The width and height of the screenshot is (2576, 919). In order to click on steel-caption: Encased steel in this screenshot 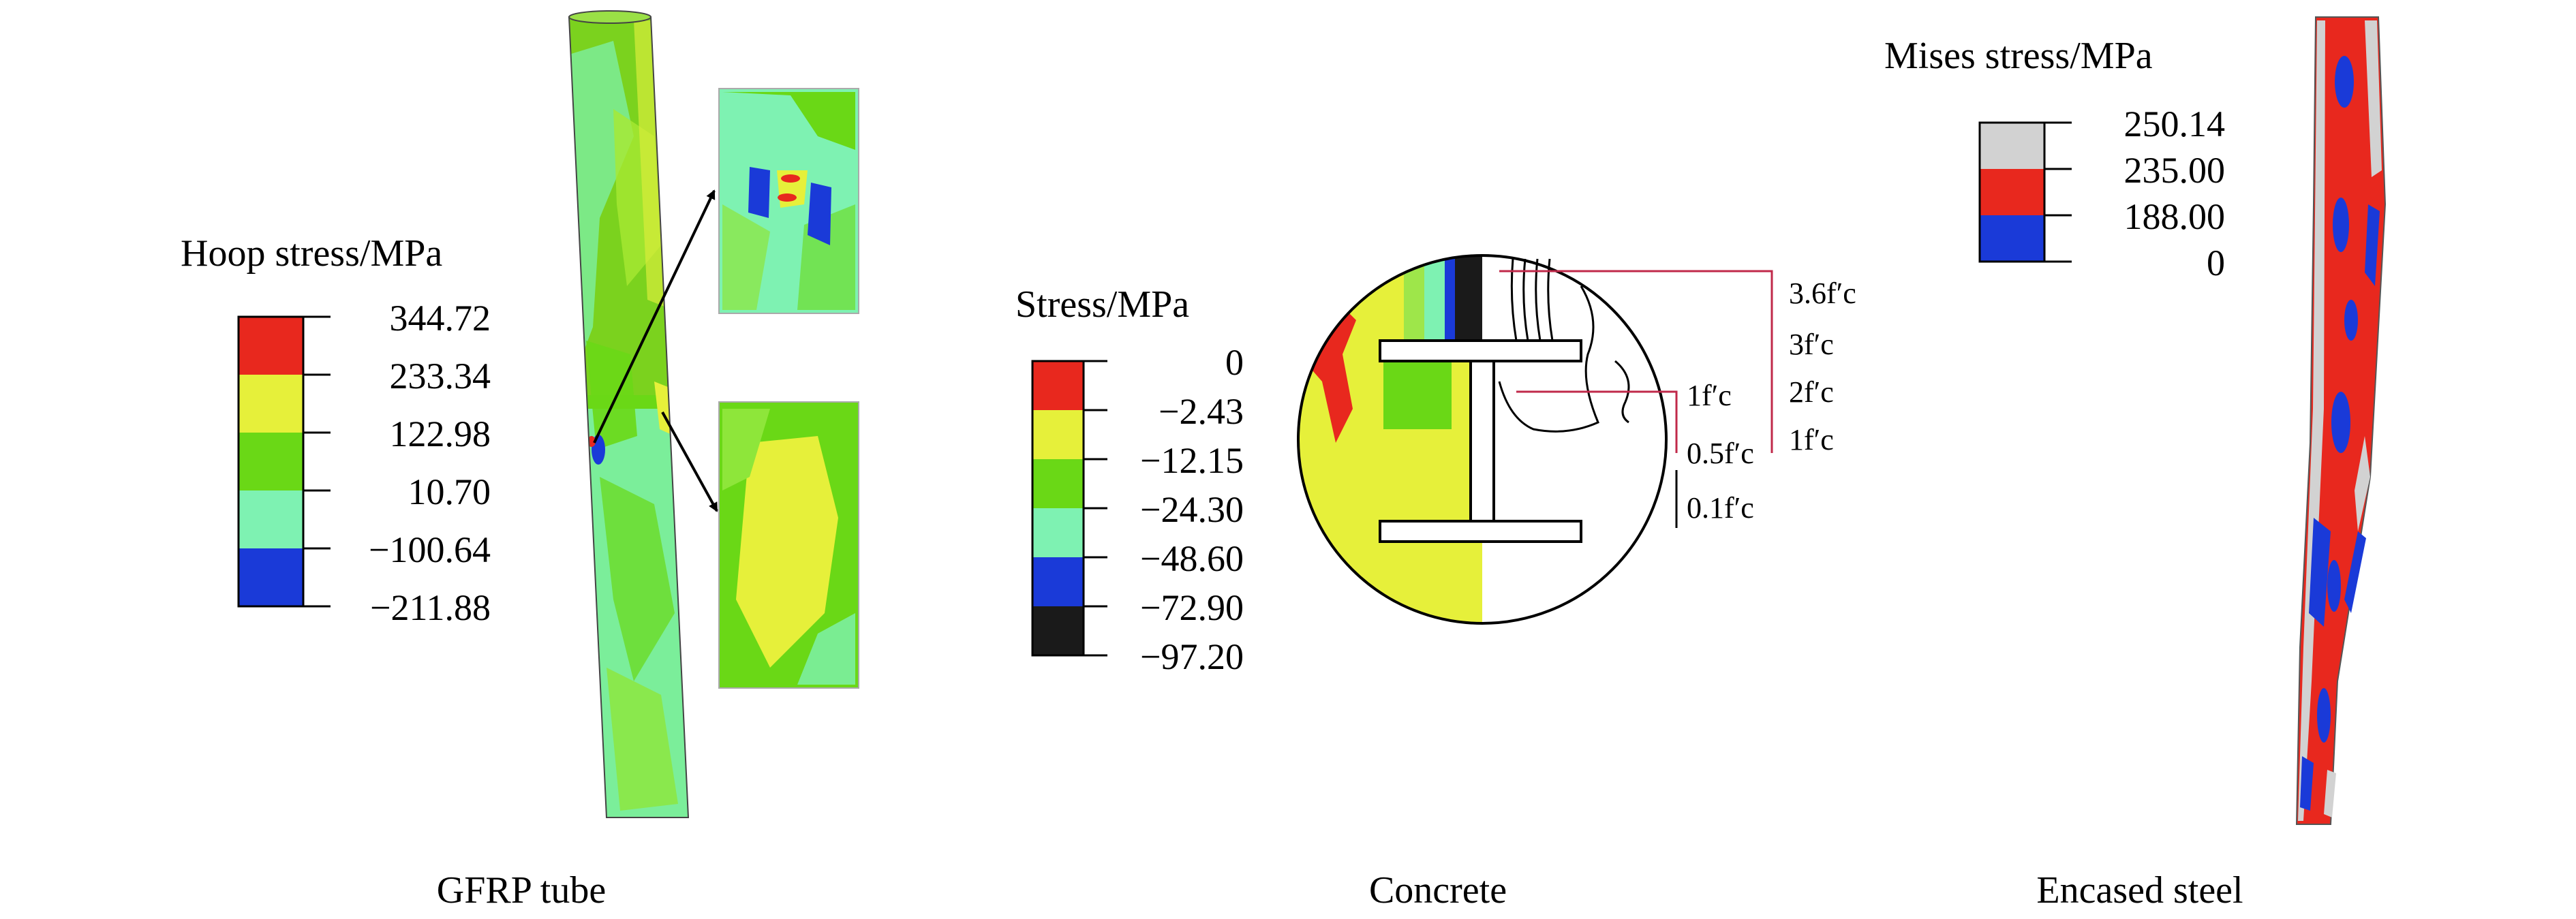, I will do `click(2139, 890)`.